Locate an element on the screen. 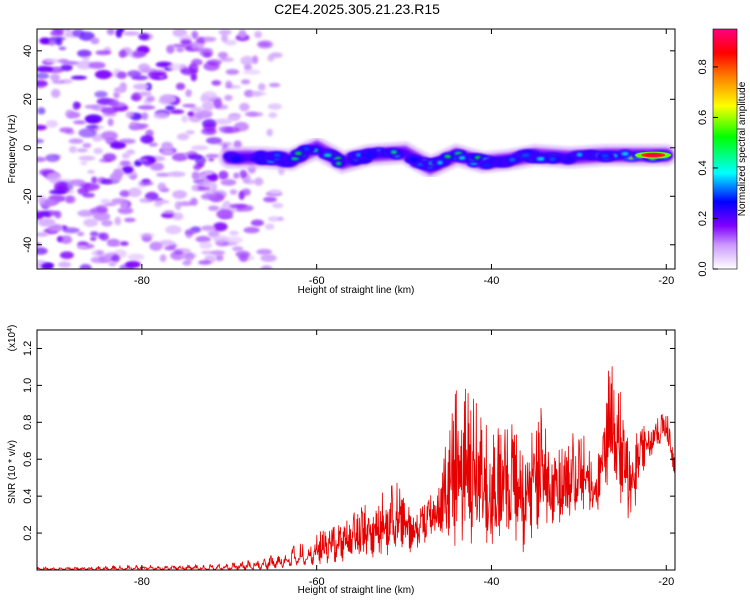 The width and height of the screenshot is (750, 600). colorbar-label: Normalized spectral amplitude is located at coordinates (742, 148).